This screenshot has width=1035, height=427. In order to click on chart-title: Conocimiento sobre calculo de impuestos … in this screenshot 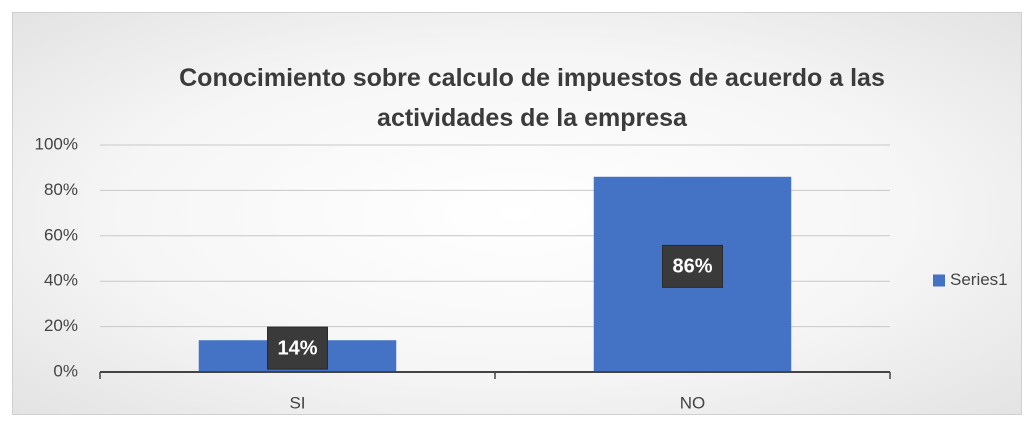, I will do `click(532, 98)`.